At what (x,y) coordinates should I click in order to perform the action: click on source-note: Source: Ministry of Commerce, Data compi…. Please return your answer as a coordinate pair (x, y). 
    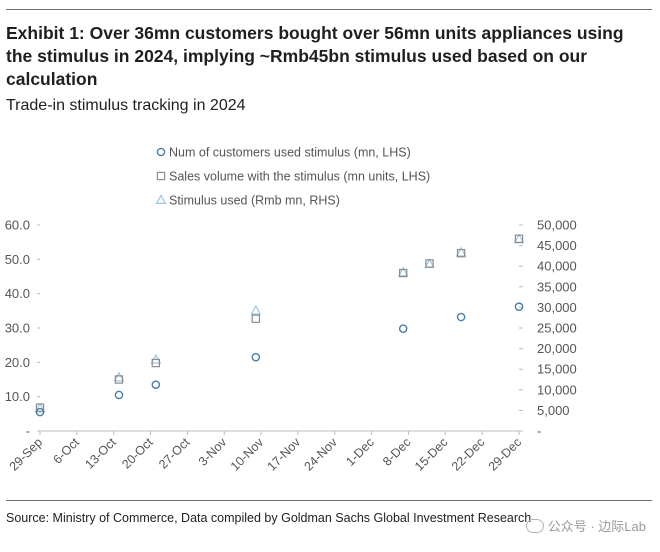
    Looking at the image, I should click on (269, 518).